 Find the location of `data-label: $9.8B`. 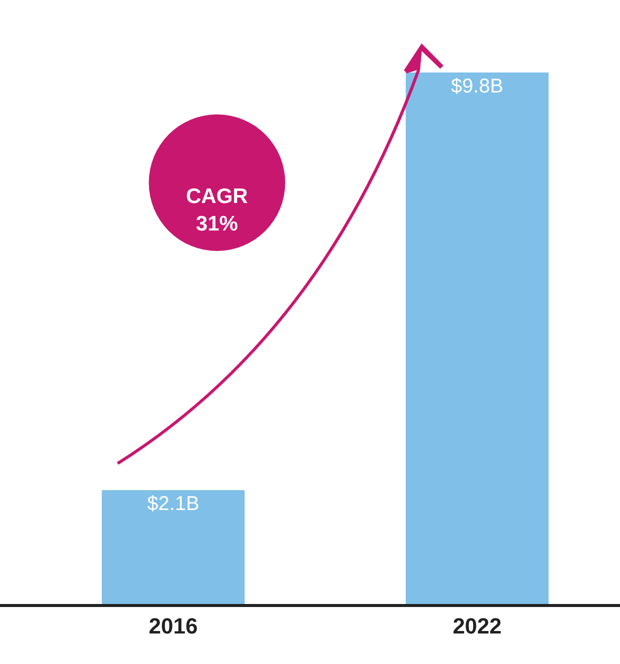

data-label: $9.8B is located at coordinates (477, 87).